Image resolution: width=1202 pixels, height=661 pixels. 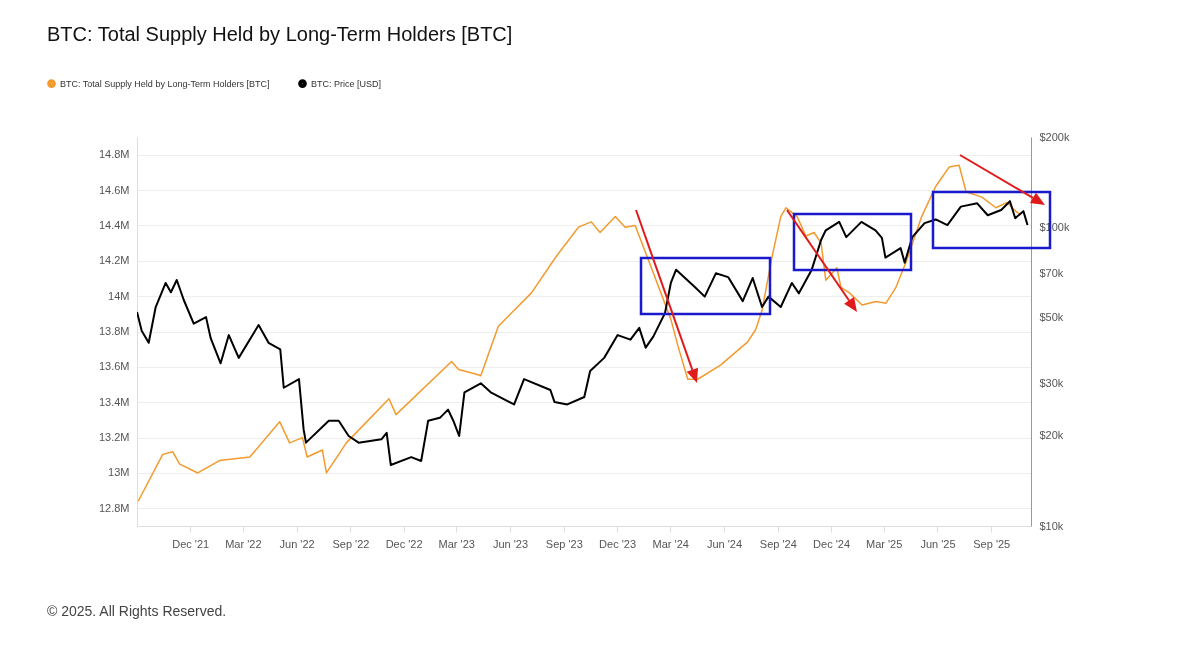 What do you see at coordinates (351, 543) in the screenshot?
I see `x-tick-label: Sep '22` at bounding box center [351, 543].